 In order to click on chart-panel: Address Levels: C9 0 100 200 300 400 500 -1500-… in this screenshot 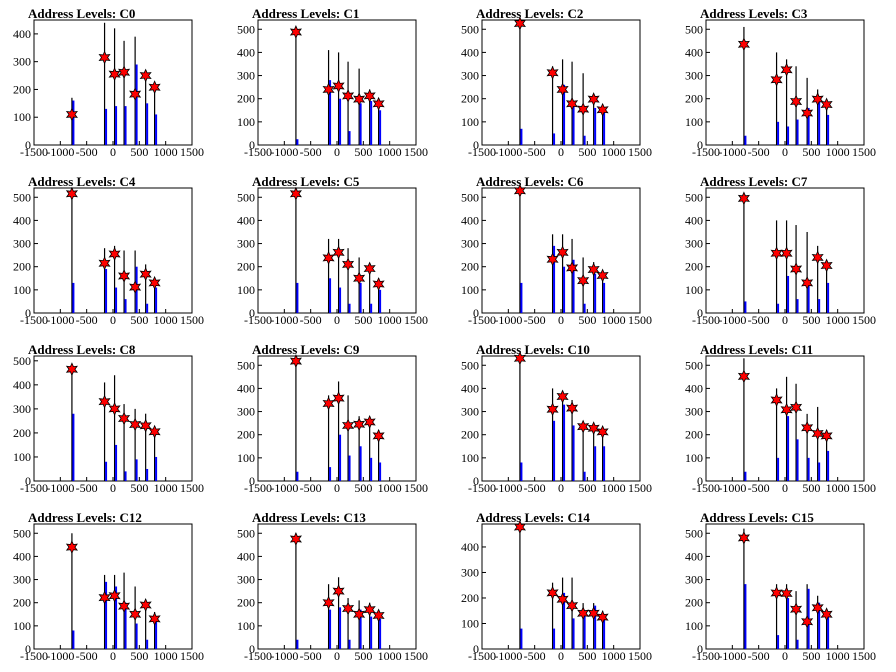, I will do `click(336, 420)`.